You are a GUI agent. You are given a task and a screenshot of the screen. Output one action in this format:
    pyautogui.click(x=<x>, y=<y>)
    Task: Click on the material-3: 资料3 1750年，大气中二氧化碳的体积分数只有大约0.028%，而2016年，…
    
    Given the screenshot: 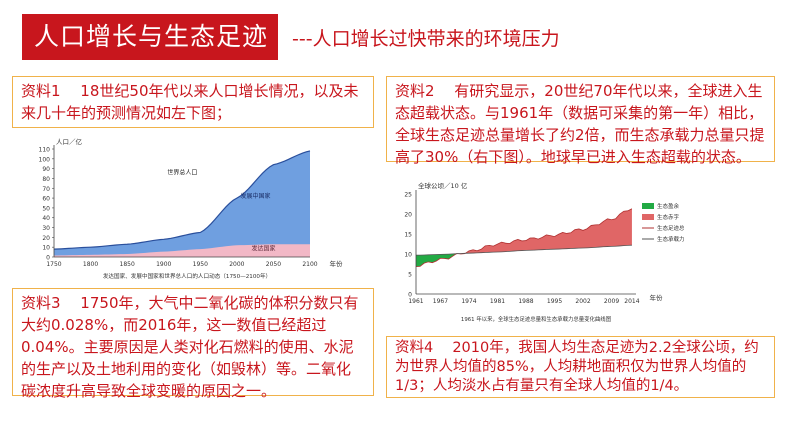 What is the action you would take?
    pyautogui.click(x=193, y=344)
    